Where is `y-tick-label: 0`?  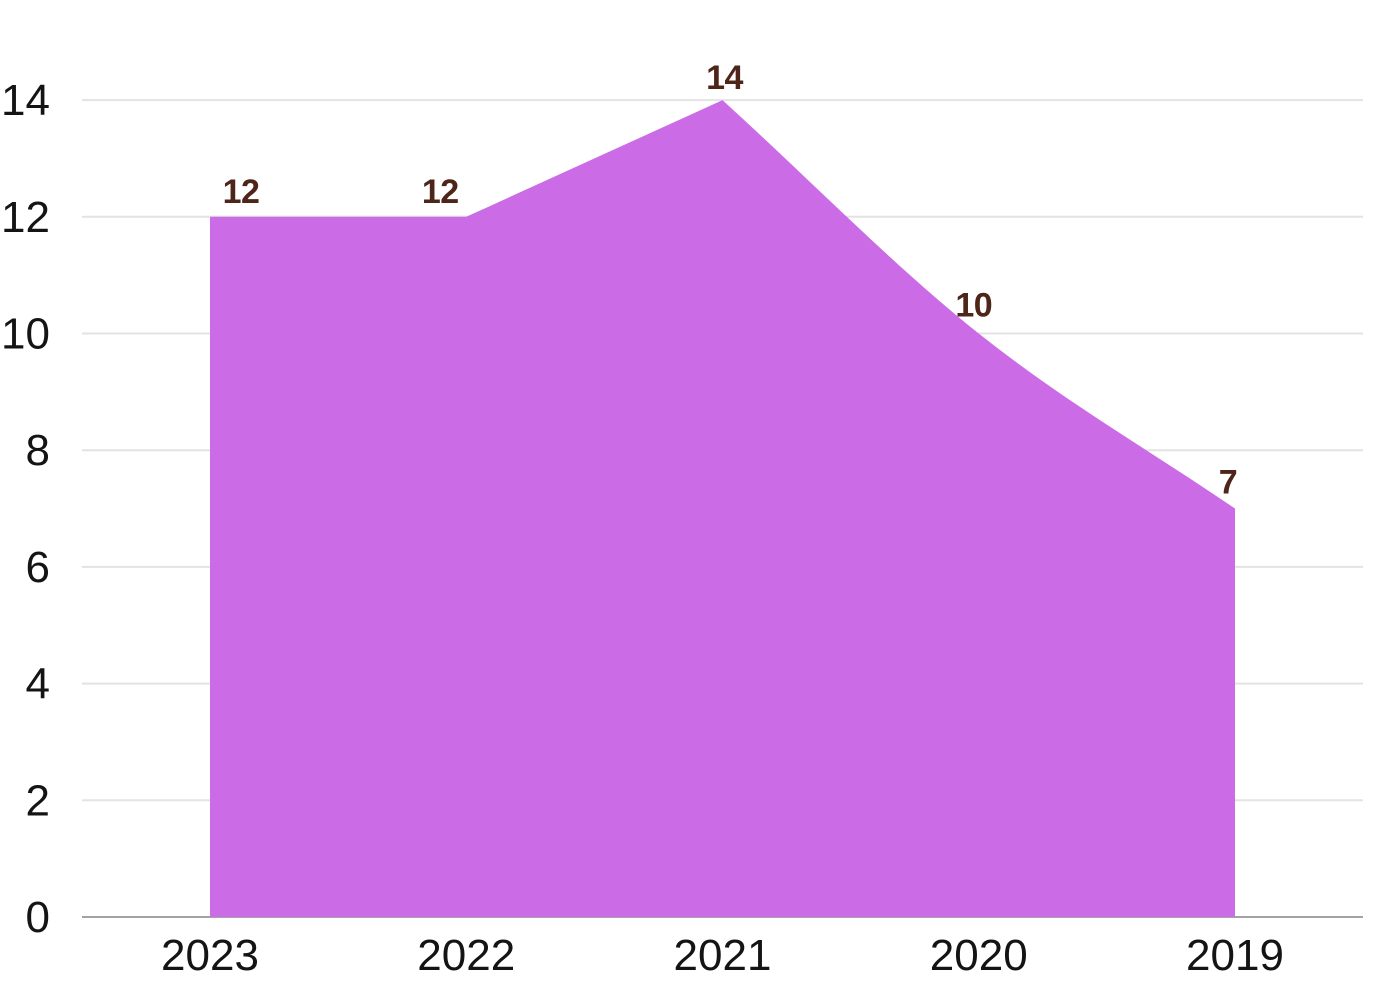
y-tick-label: 0 is located at coordinates (38, 917).